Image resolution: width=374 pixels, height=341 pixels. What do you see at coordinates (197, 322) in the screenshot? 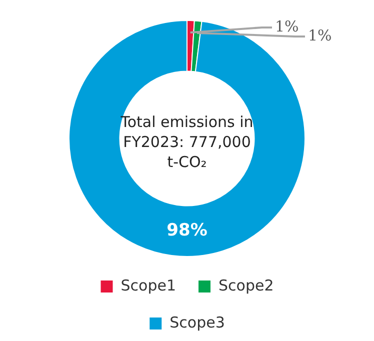
I see `legend-label: Scope3` at bounding box center [197, 322].